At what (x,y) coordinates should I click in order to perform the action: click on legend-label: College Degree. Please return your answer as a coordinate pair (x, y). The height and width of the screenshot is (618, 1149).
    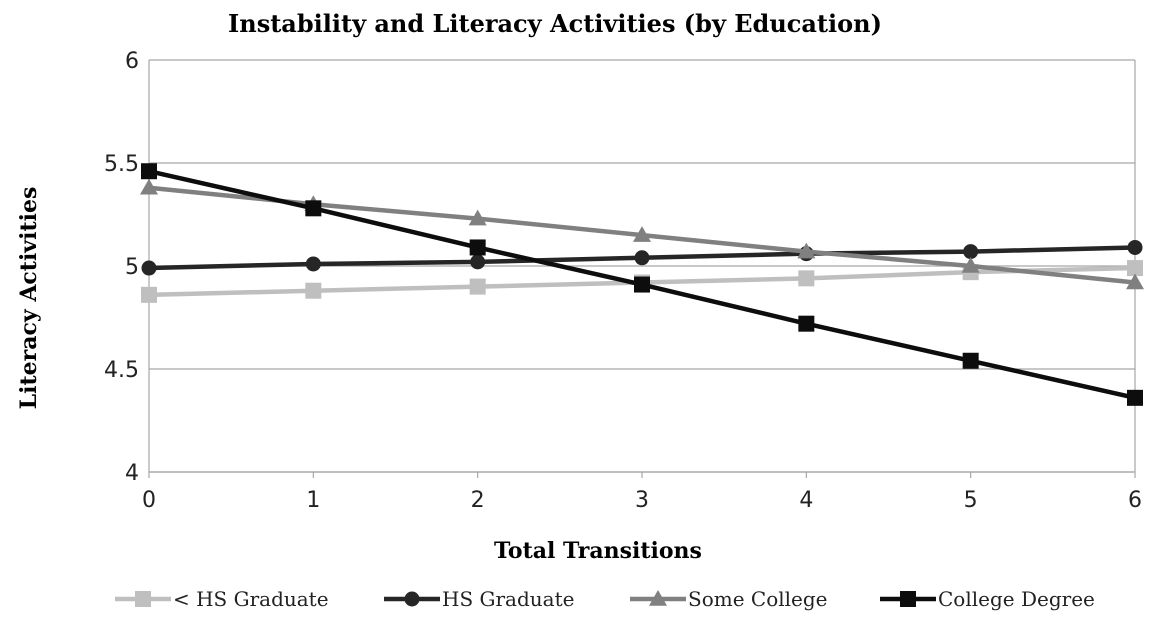
    Looking at the image, I should click on (1016, 599).